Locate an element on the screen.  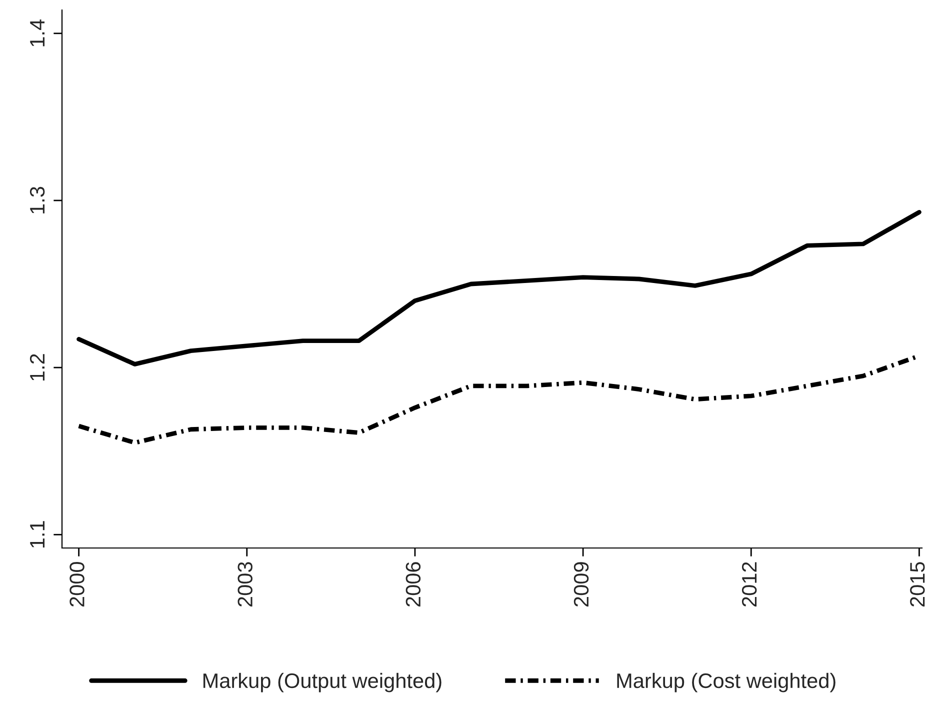
y-tick-label: 1.3 is located at coordinates (37, 200).